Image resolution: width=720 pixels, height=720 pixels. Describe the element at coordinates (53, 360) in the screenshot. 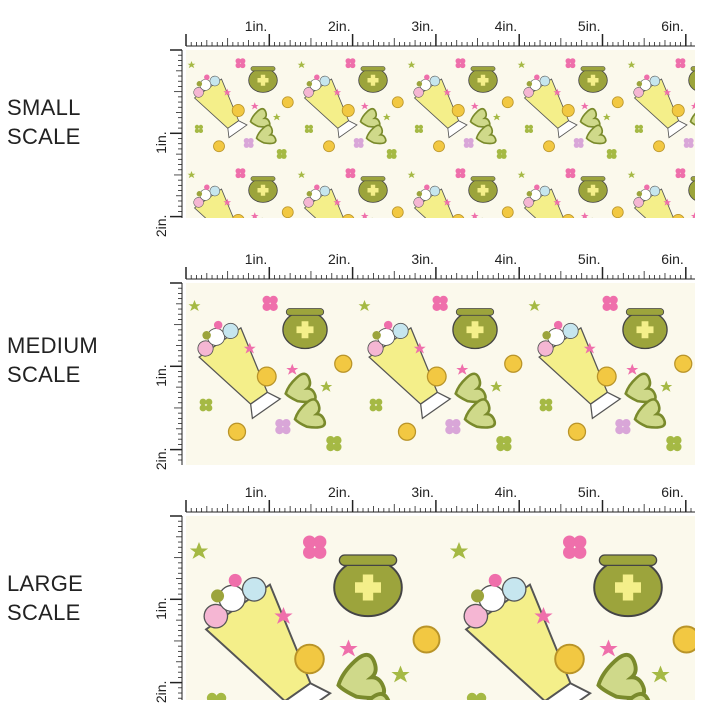

I see `medium-scale-label: MEDIUM SCALE` at that location.